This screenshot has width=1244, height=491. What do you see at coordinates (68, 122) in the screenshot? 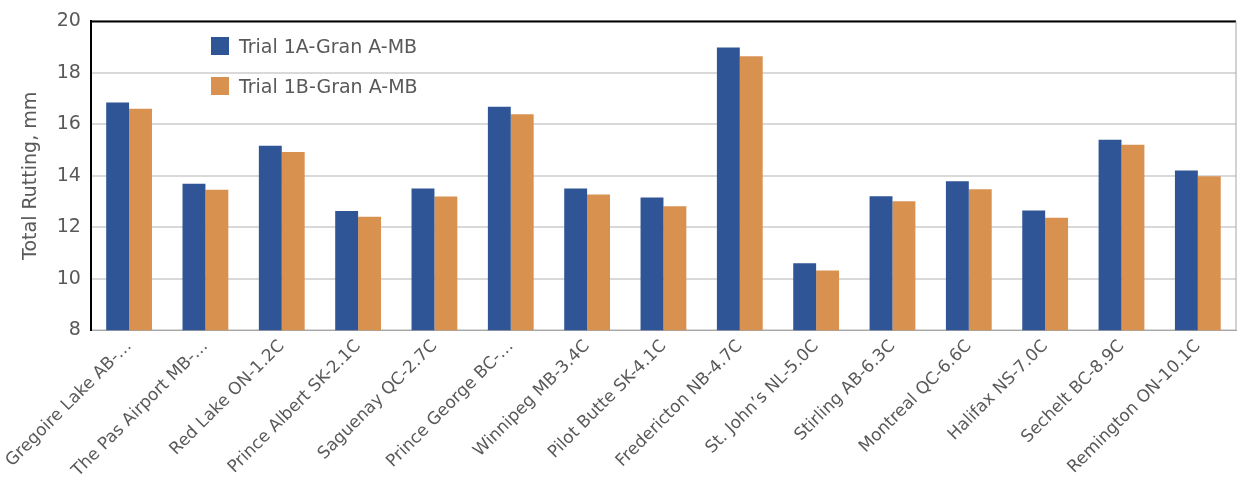
I see `y-tick-label: 16` at bounding box center [68, 122].